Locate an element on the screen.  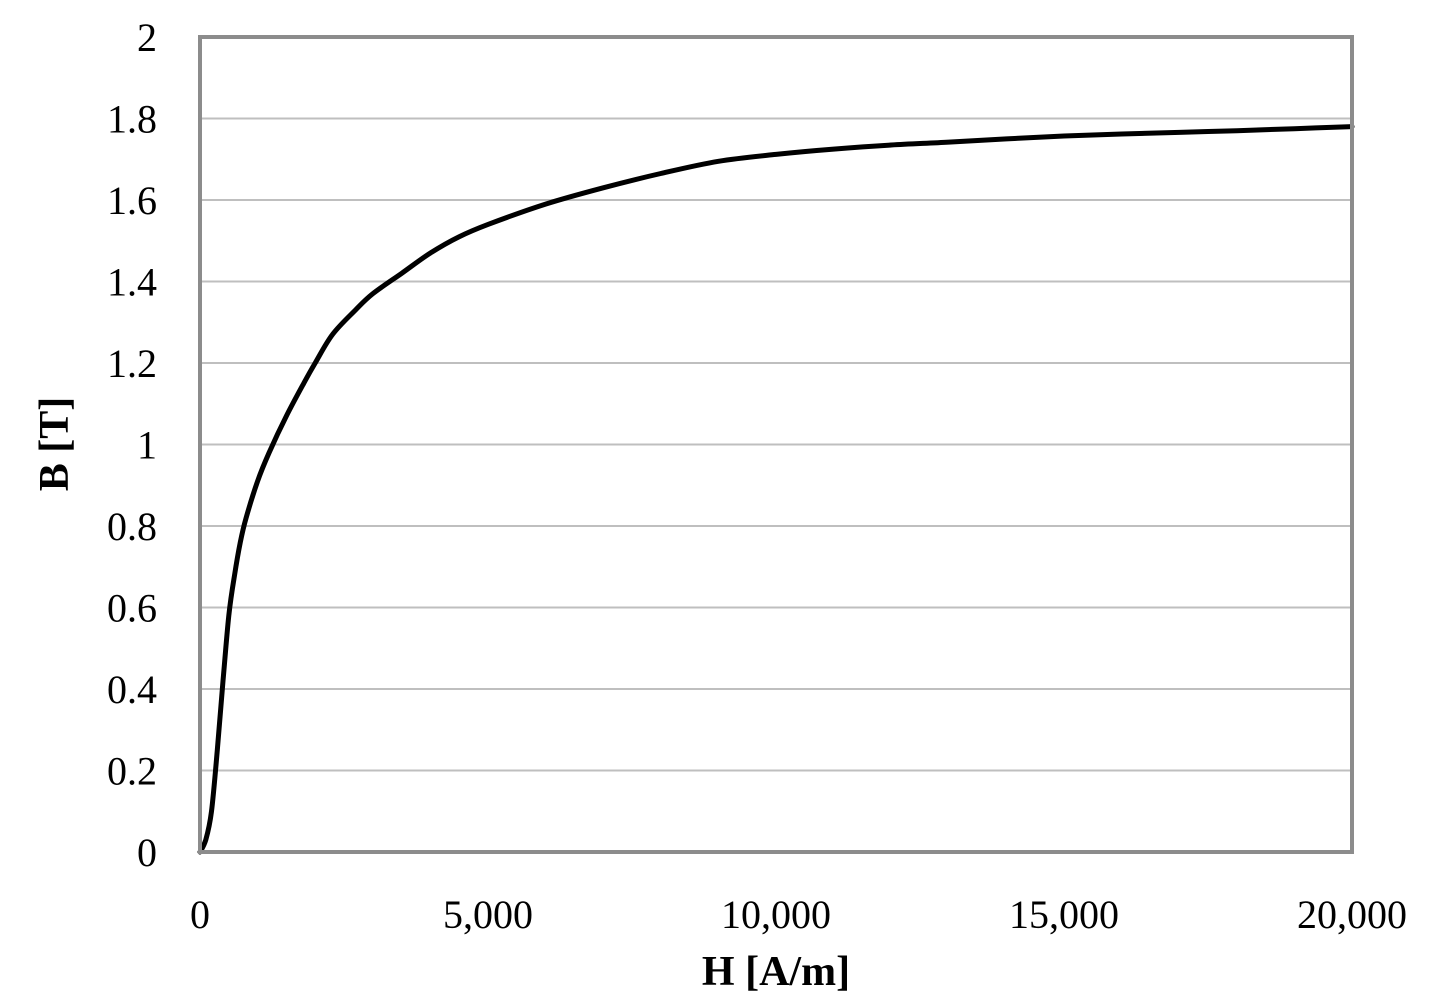
y-tick-label: 1.6 is located at coordinates (132, 200).